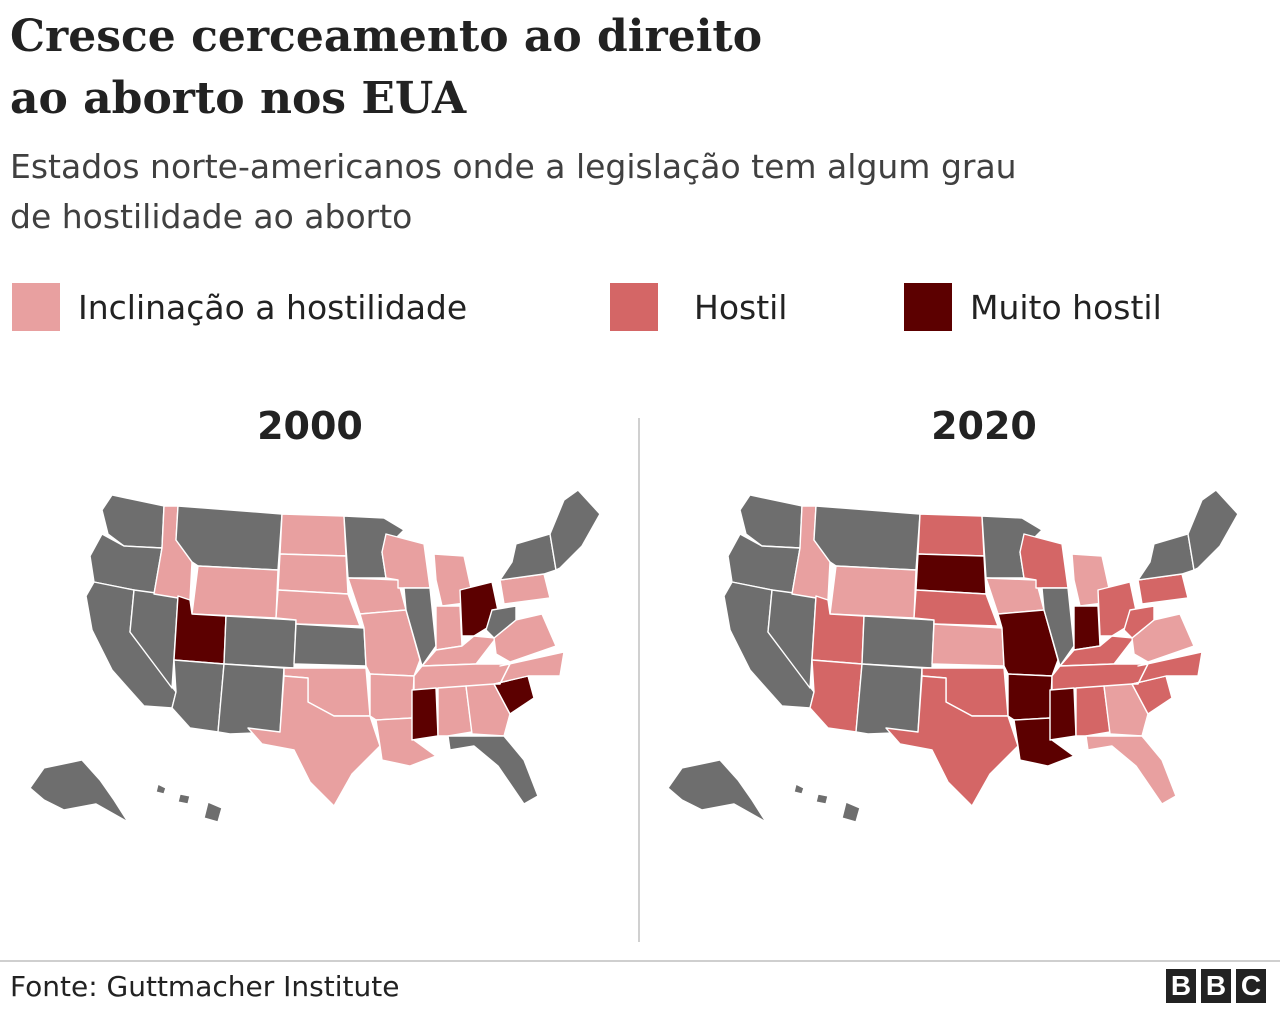 The height and width of the screenshot is (1014, 1280). What do you see at coordinates (741, 307) in the screenshot?
I see `legend-label-hostil: Hostil` at bounding box center [741, 307].